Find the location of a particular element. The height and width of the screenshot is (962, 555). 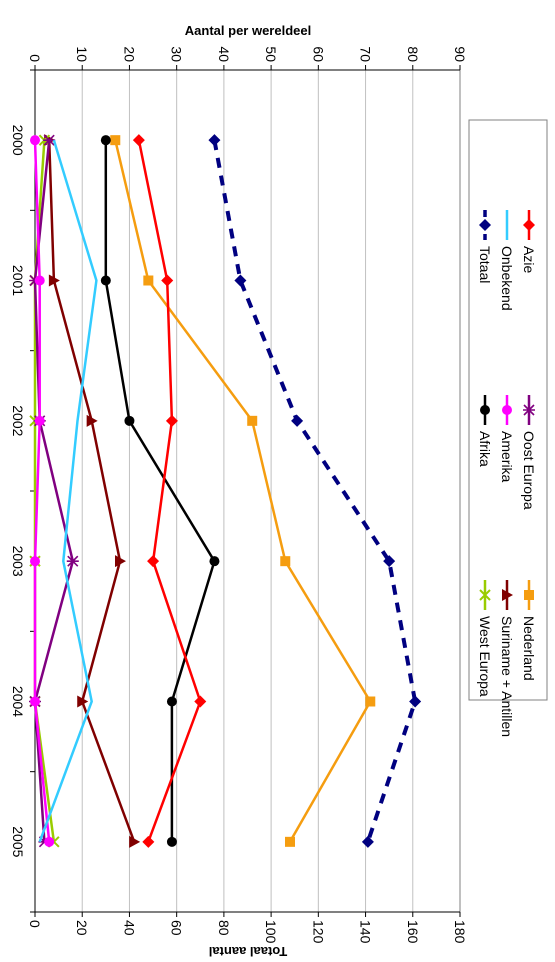

series-azie is located at coordinates (169, 491).